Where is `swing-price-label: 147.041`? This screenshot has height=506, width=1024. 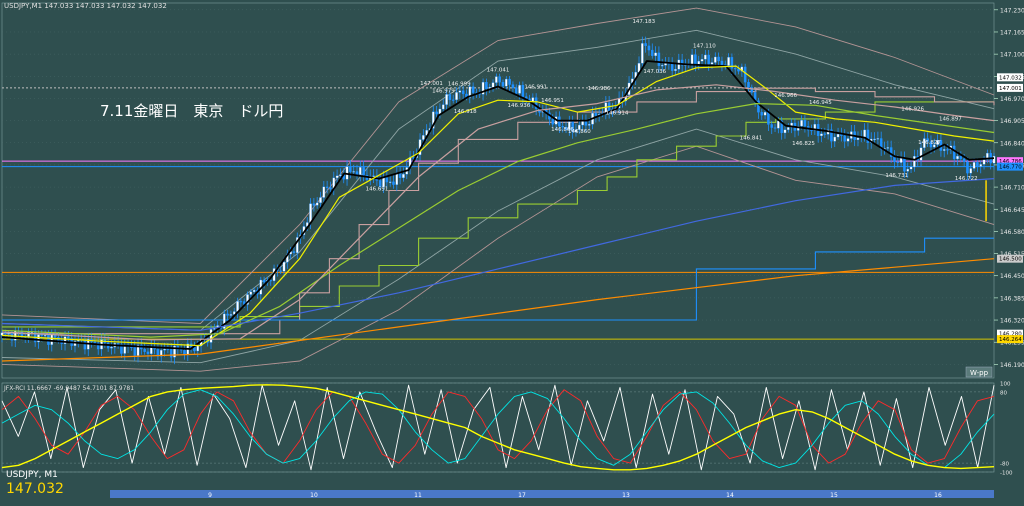 swing-price-label: 147.041 is located at coordinates (498, 70).